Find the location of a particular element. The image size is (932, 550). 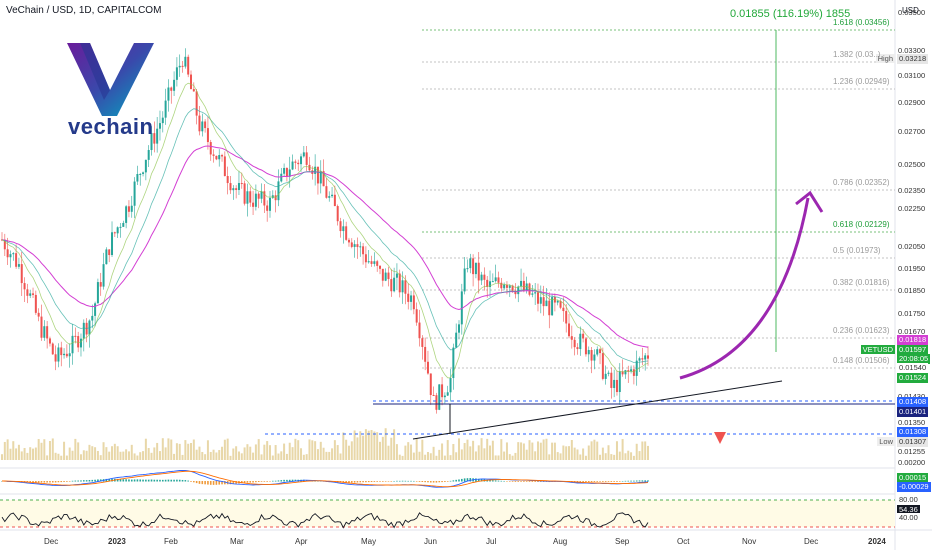

vechain-wordmark: vechain is located at coordinates (111, 126).